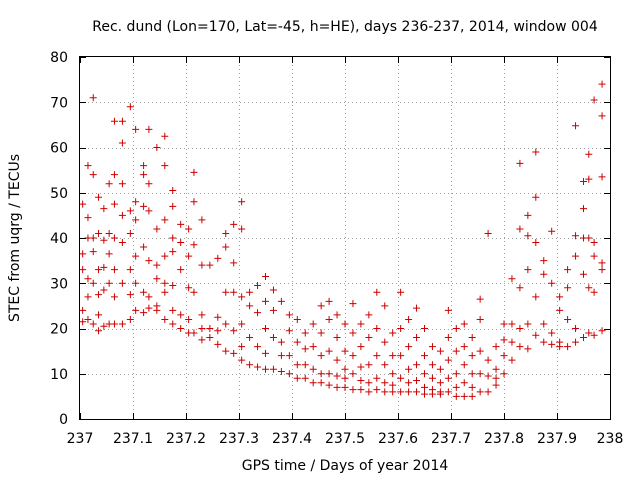 This screenshot has width=640, height=480. What do you see at coordinates (59, 330) in the screenshot?
I see `y-tick-label: 20` at bounding box center [59, 330].